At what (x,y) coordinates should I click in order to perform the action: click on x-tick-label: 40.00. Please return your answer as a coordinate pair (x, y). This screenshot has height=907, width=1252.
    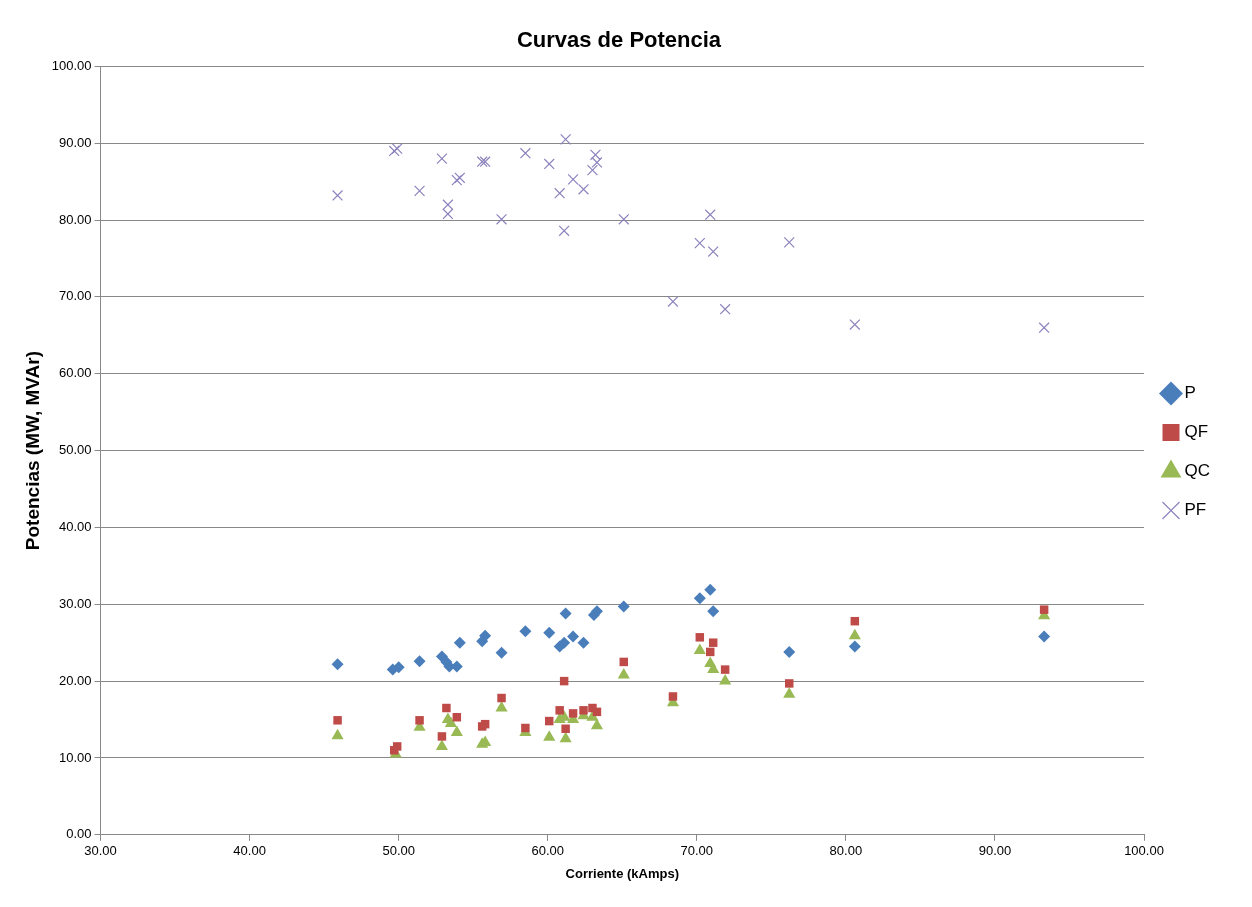
    Looking at the image, I should click on (249, 851).